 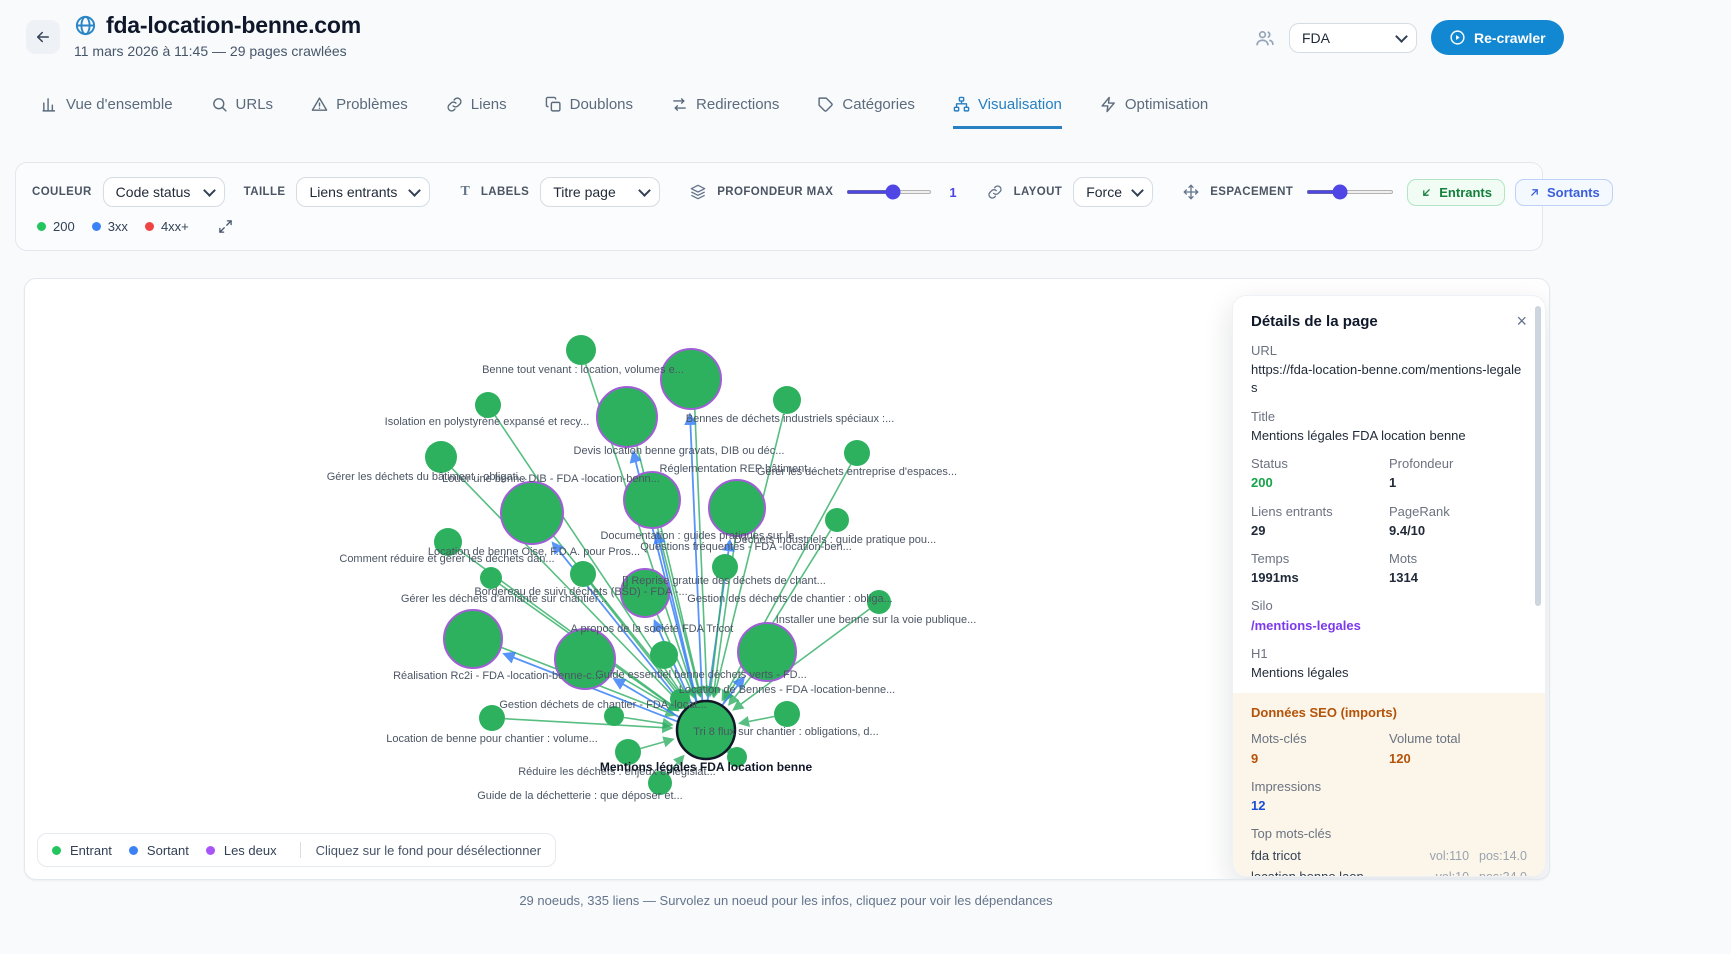 I want to click on back-button, so click(x=43, y=37).